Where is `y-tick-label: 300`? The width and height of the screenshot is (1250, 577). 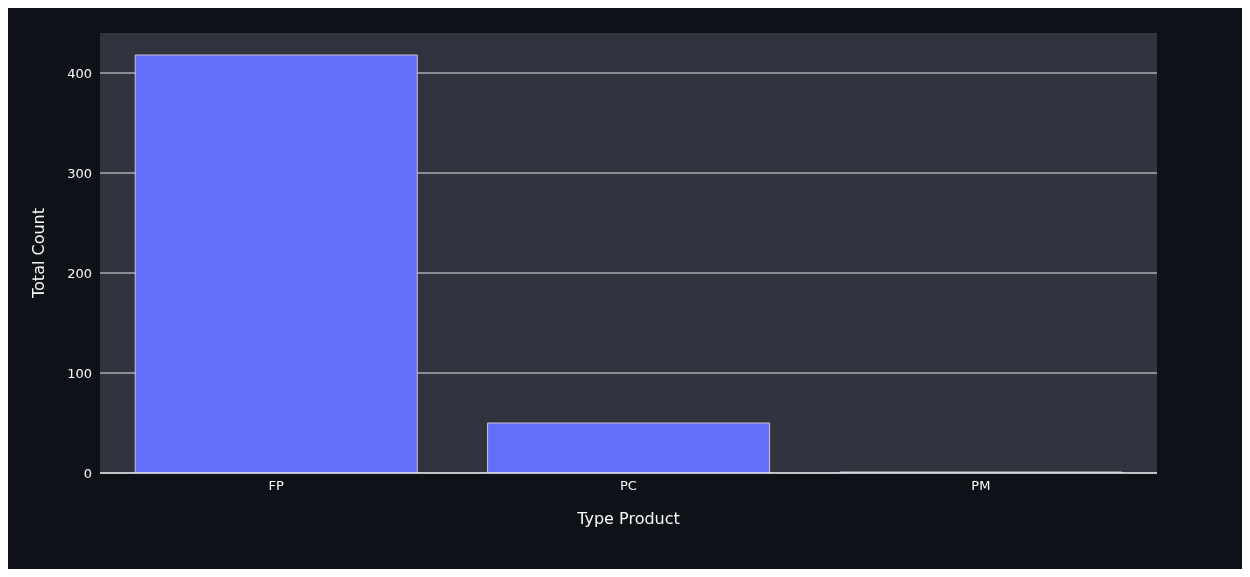 y-tick-label: 300 is located at coordinates (79, 173).